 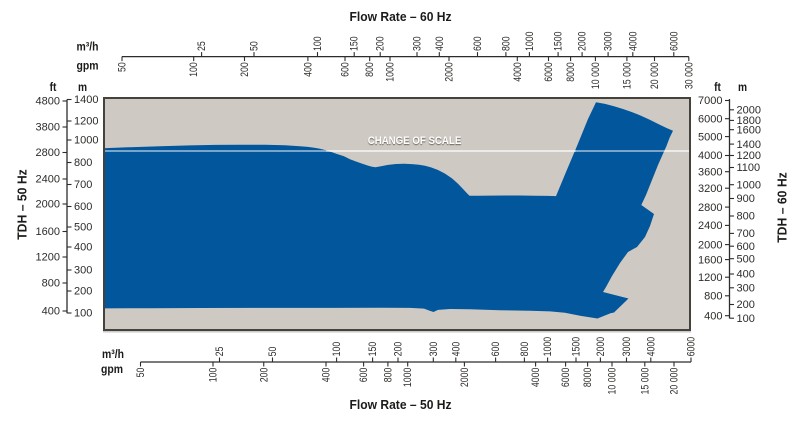 I want to click on svg-text: 5000, so click(x=710, y=137).